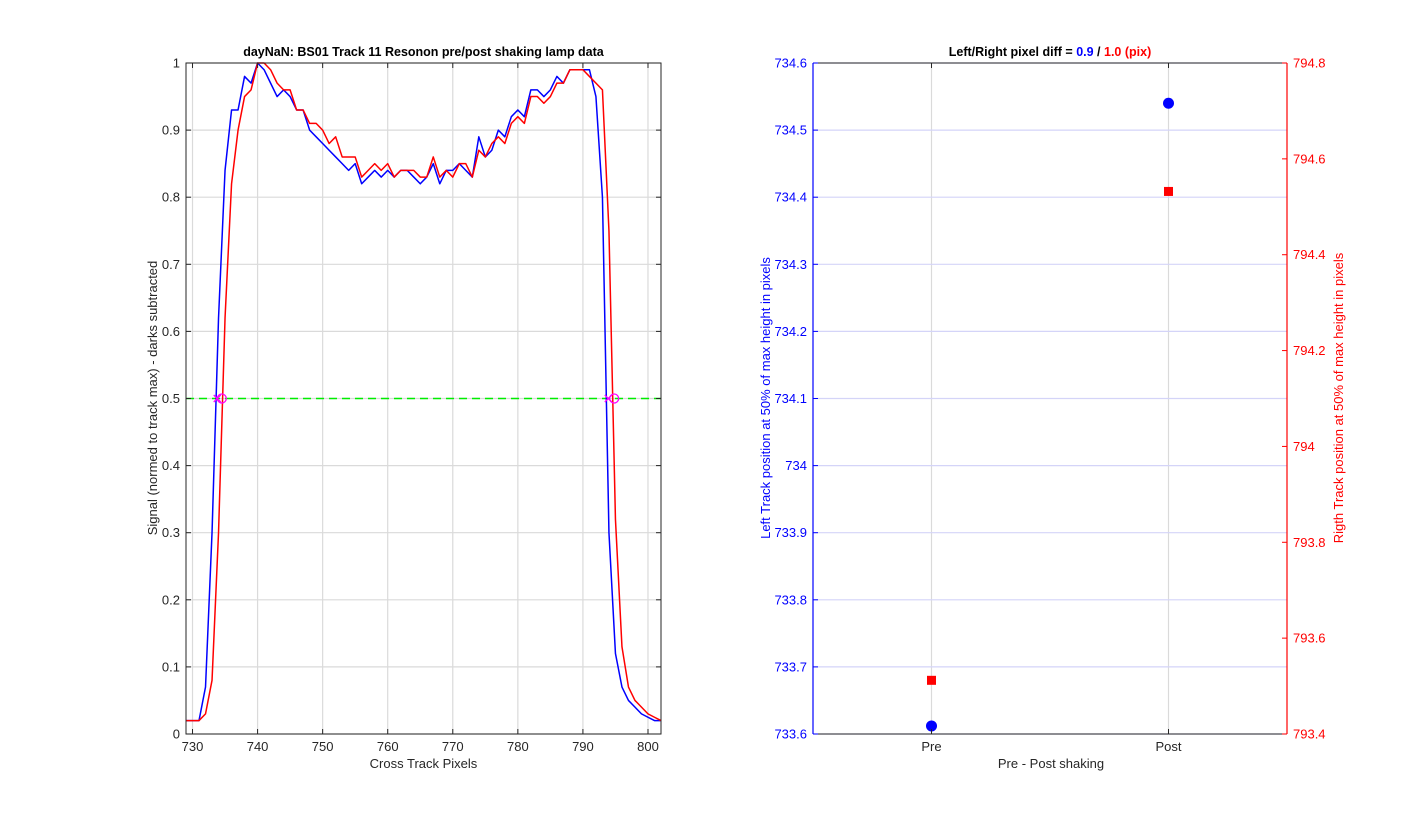  Describe the element at coordinates (171, 532) in the screenshot. I see `y-tick-label: 0.3` at that location.